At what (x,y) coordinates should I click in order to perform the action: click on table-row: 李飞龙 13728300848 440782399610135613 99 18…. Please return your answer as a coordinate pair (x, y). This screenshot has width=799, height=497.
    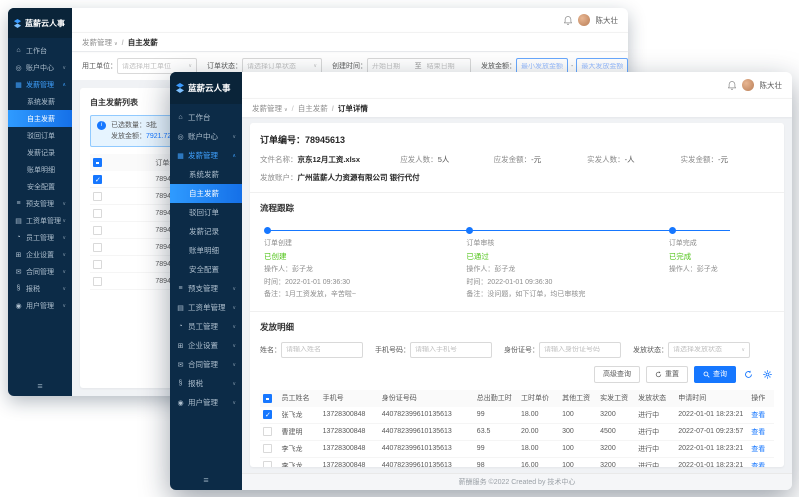
    Looking at the image, I should click on (517, 449).